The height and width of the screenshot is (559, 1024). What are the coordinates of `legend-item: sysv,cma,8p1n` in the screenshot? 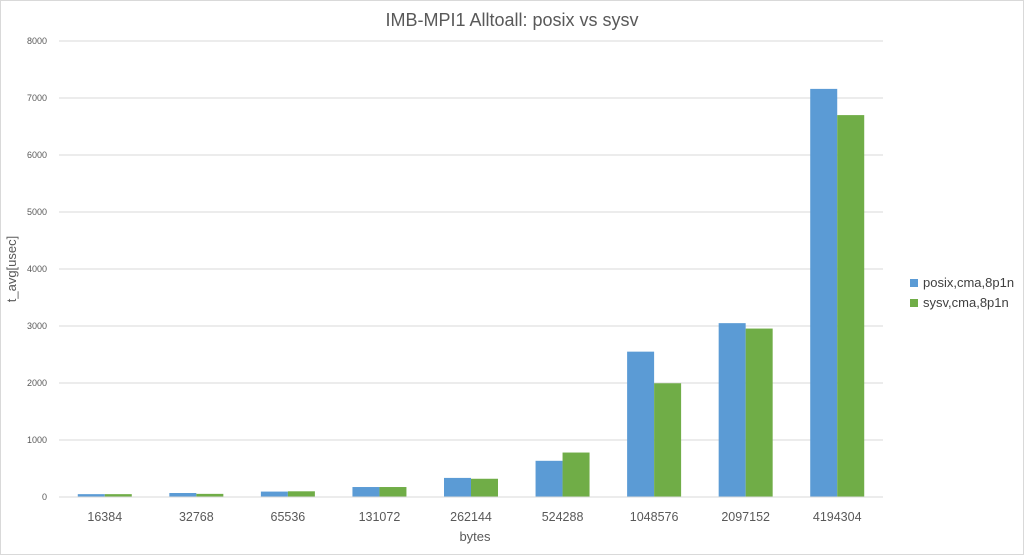 It's located at (959, 302).